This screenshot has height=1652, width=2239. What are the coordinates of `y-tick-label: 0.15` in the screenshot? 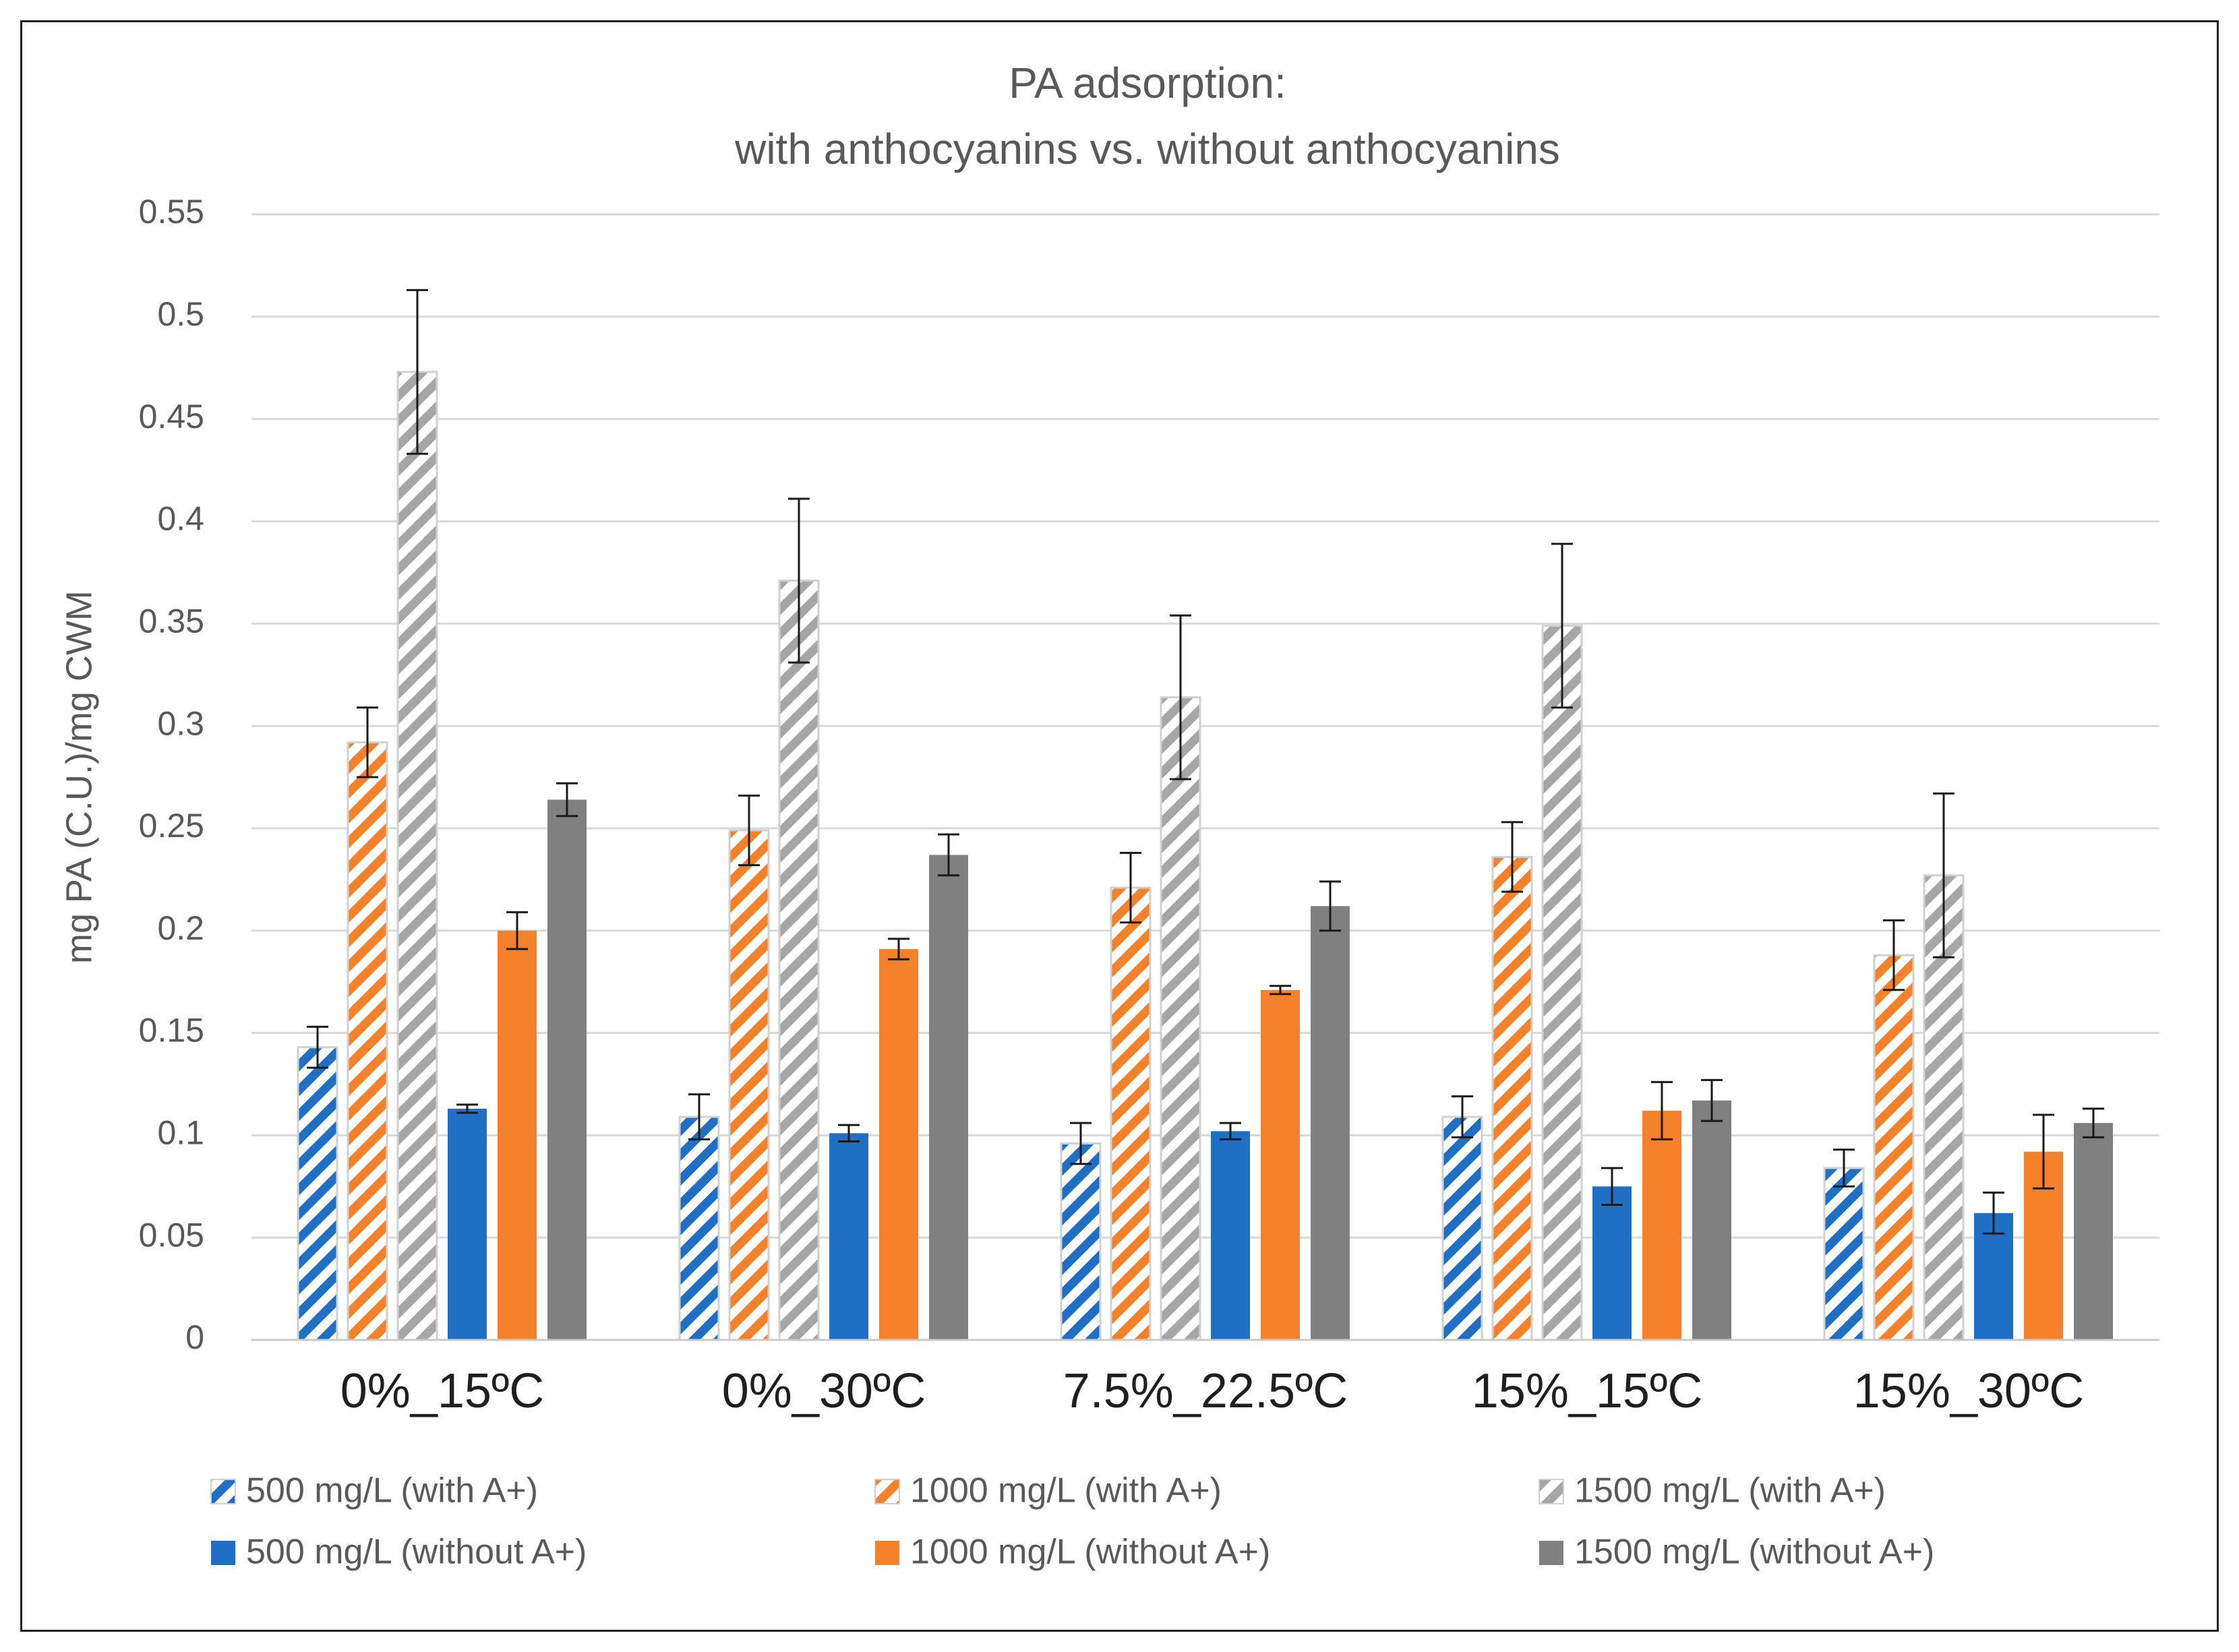 It's located at (171, 1030).